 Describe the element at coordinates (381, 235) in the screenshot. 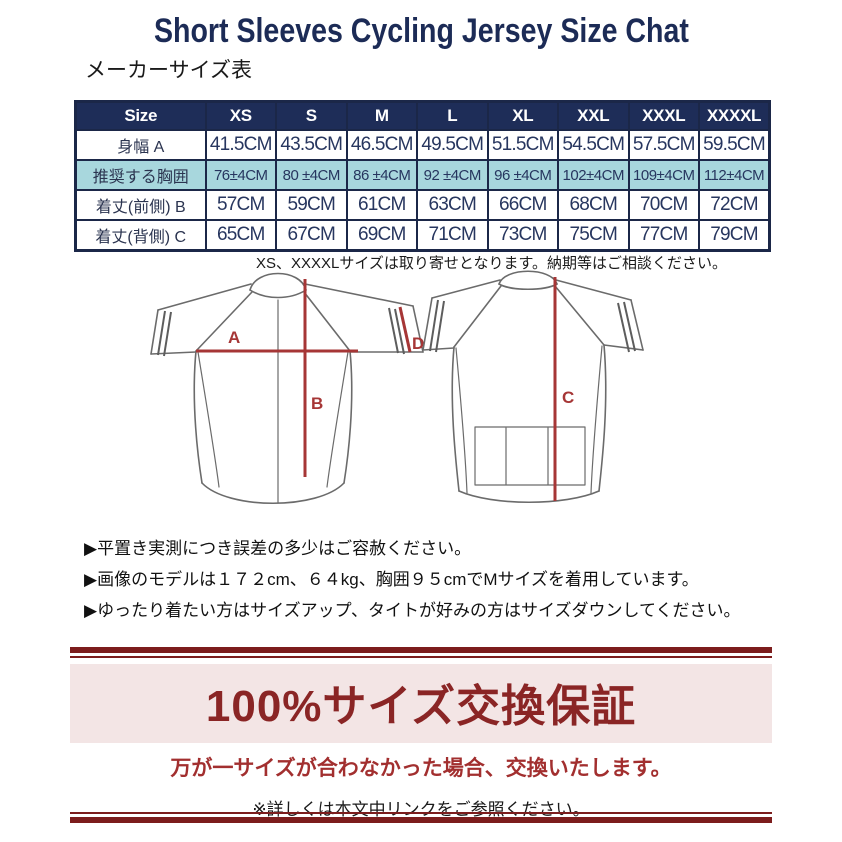

I see `size-value-cell: 69CM` at that location.